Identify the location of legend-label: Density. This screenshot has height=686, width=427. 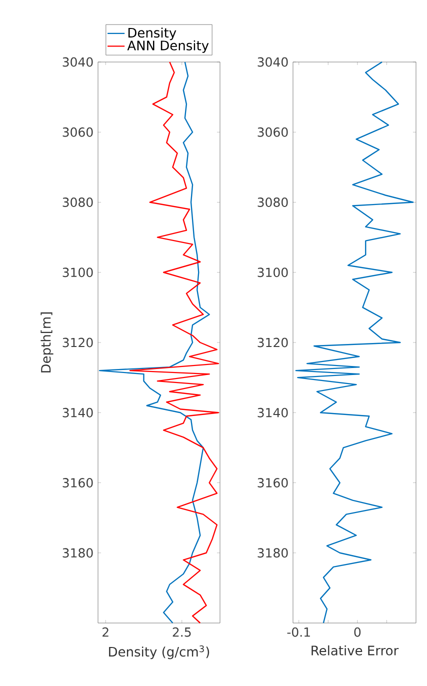
(152, 34).